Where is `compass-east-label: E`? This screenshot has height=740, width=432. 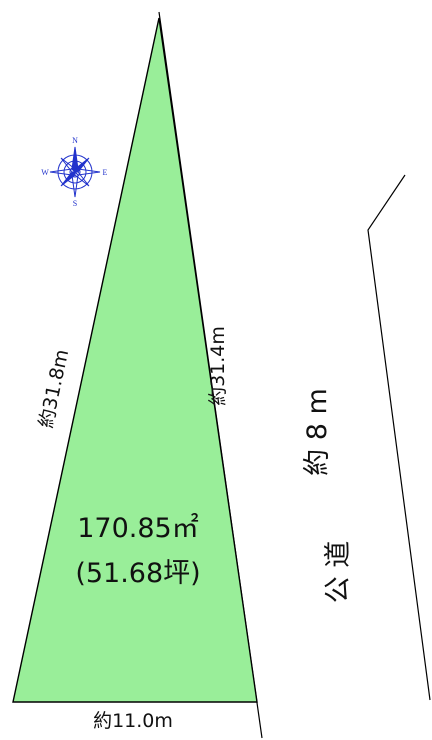
compass-east-label: E is located at coordinates (105, 172).